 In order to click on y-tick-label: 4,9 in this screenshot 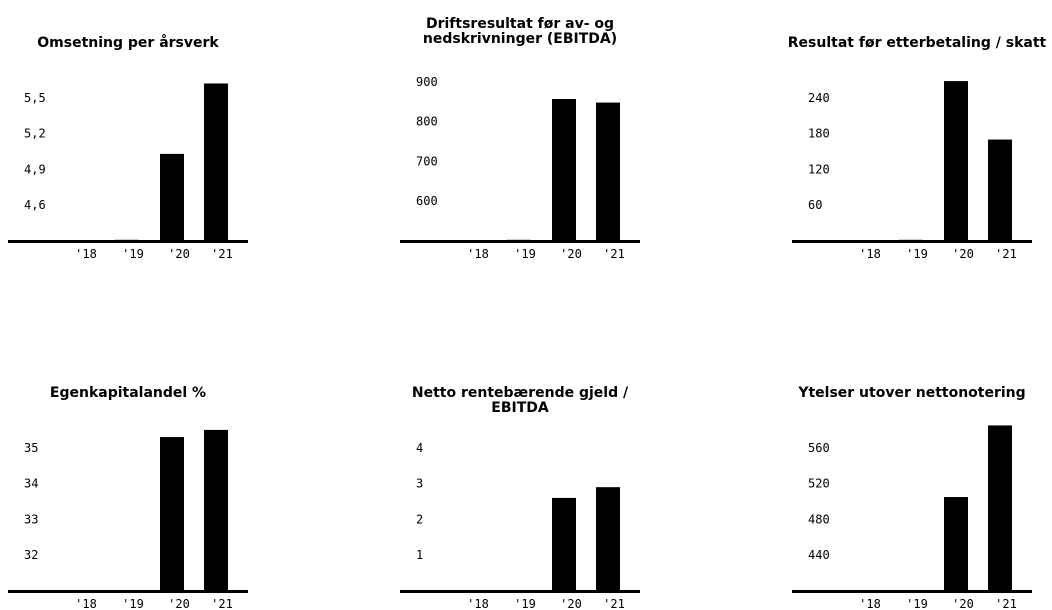, I will do `click(35, 169)`.